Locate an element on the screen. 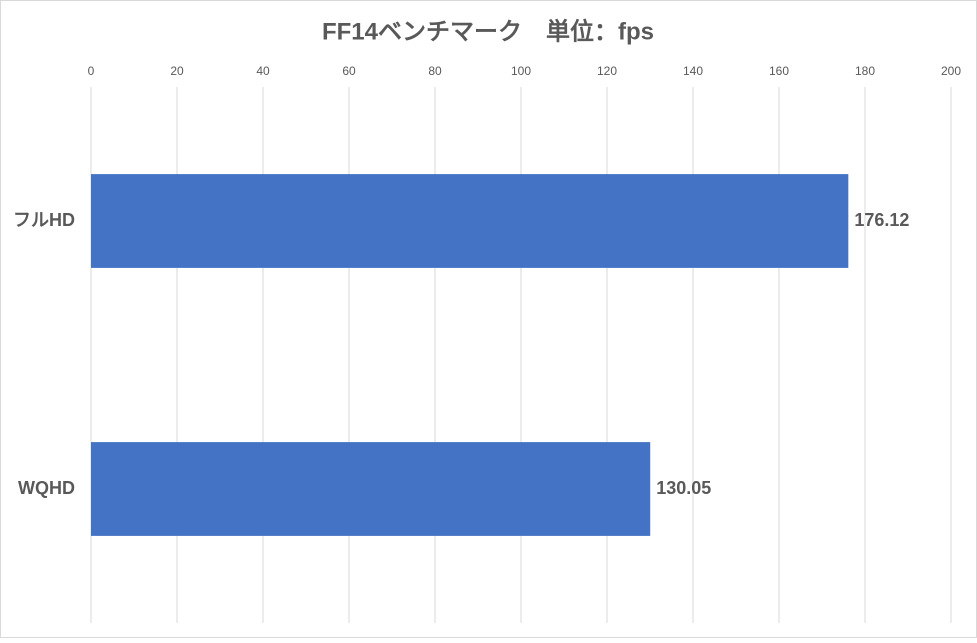 The width and height of the screenshot is (977, 643). x-tick-label: 140 is located at coordinates (693, 71).